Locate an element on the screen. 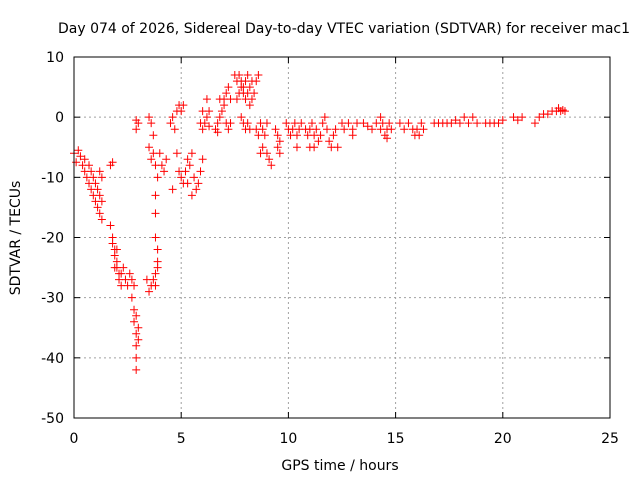  y-tick-label: -10 is located at coordinates (52, 178).